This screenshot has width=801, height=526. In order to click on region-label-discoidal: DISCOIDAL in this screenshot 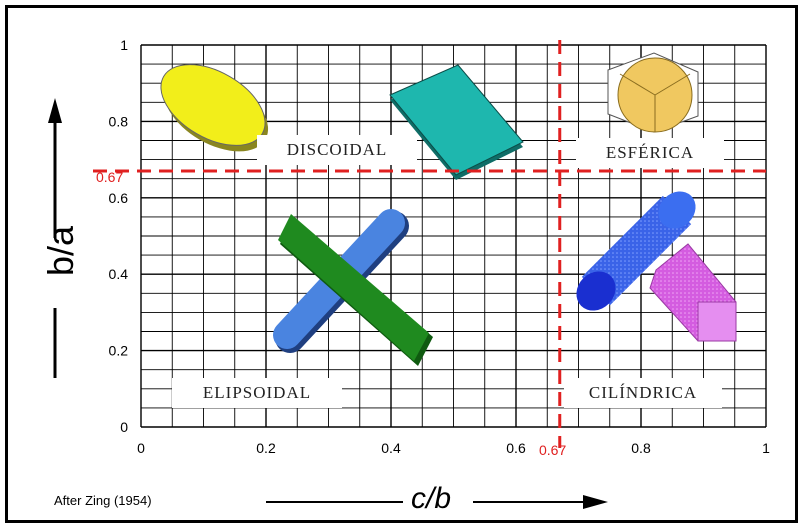, I will do `click(337, 150)`.